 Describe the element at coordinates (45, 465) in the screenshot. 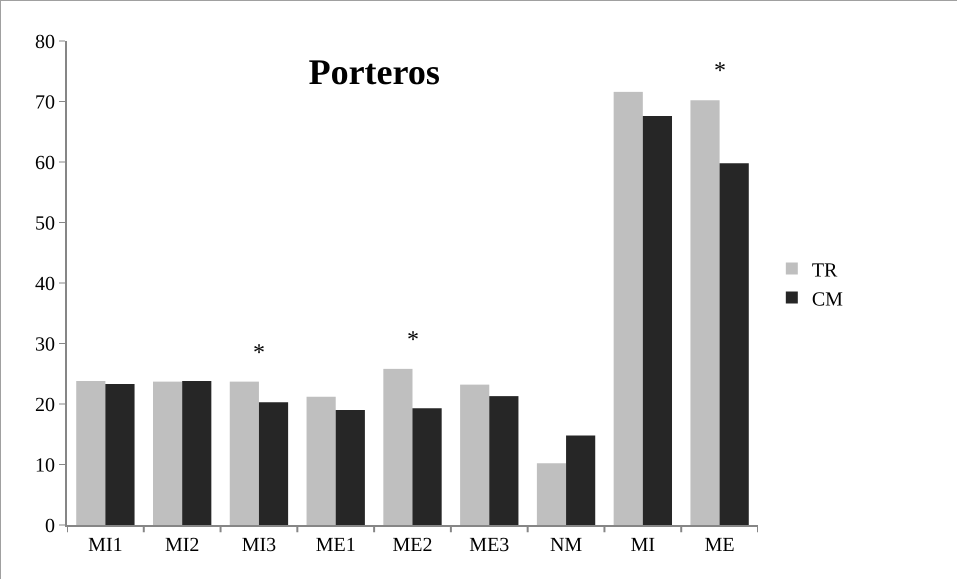

I see `y-tick-label: 10` at that location.